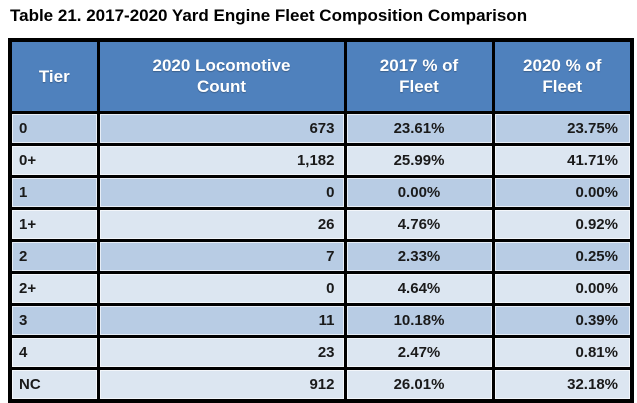  Describe the element at coordinates (54, 160) in the screenshot. I see `cell-tier: 0+` at that location.